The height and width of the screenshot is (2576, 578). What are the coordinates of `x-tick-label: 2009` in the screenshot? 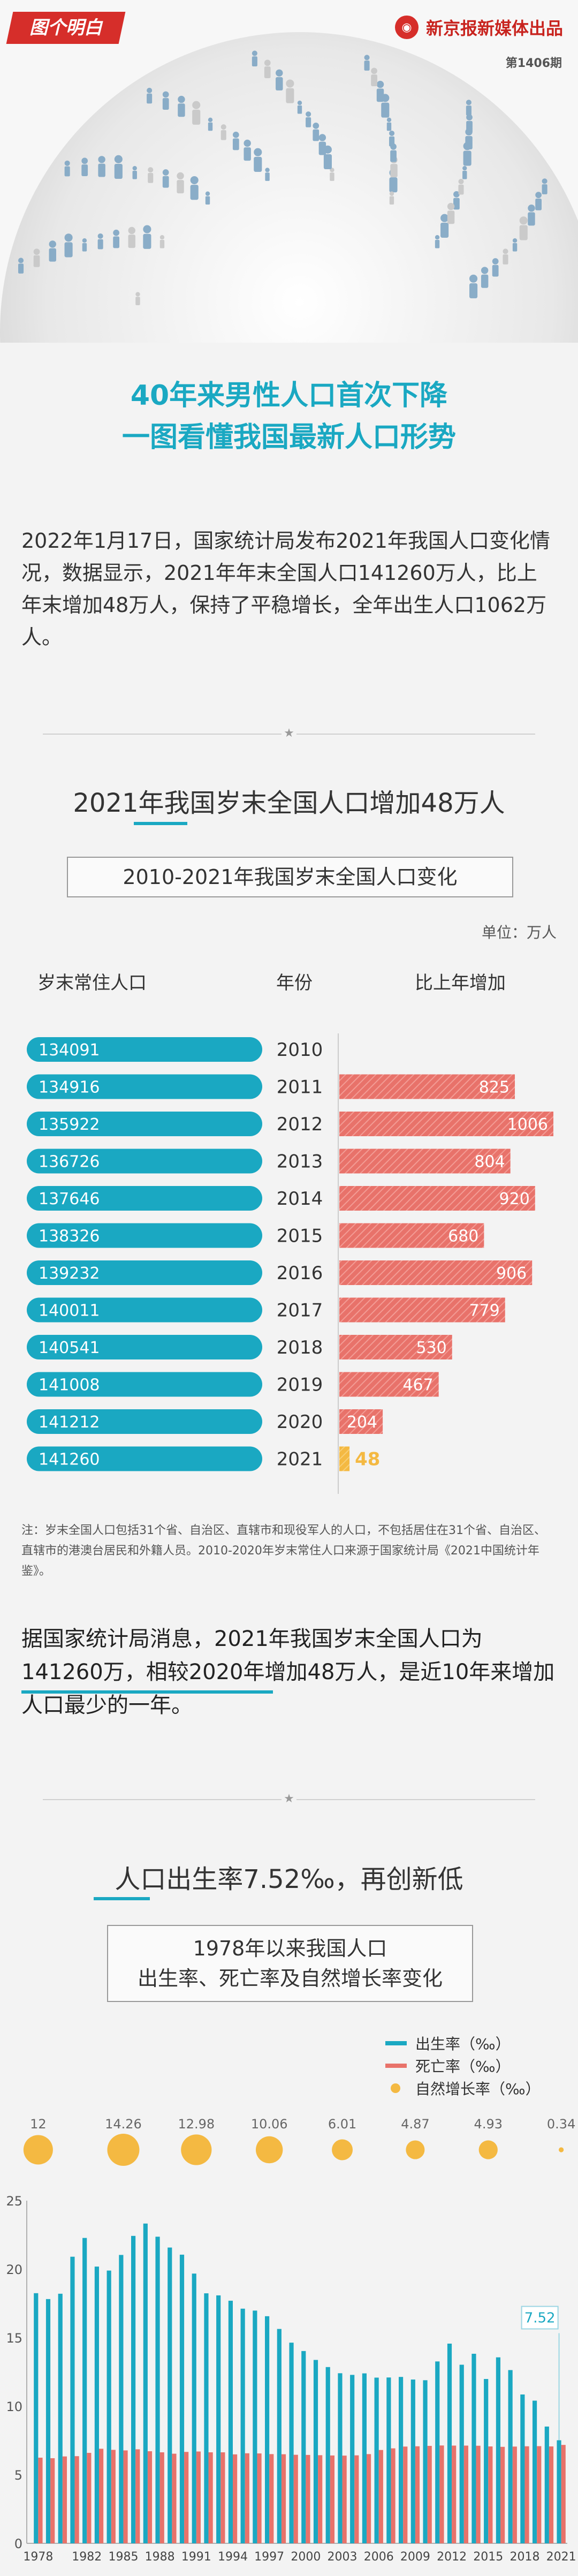 It's located at (415, 2557).